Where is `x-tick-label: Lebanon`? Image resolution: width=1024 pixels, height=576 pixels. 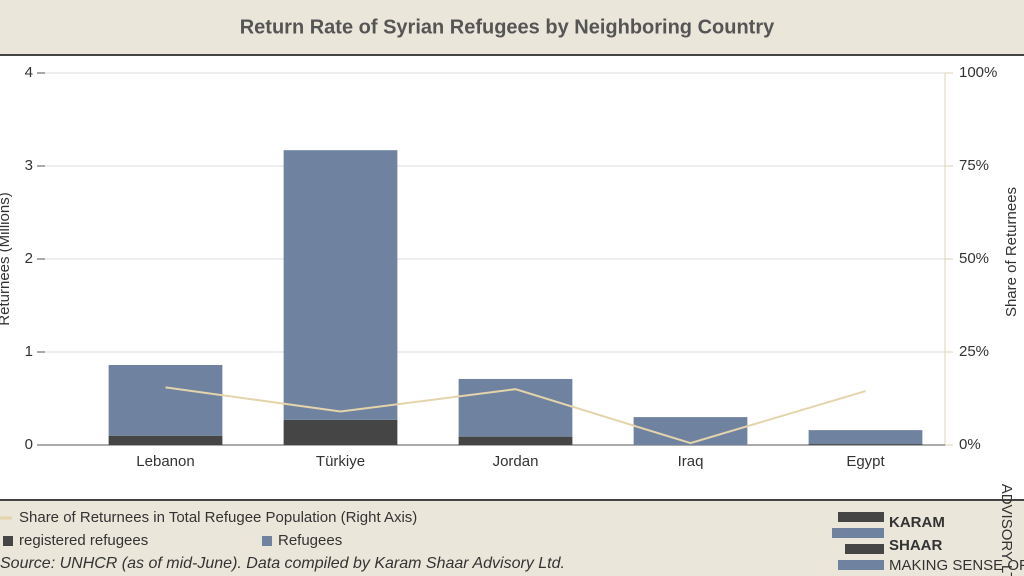 x-tick-label: Lebanon is located at coordinates (165, 461).